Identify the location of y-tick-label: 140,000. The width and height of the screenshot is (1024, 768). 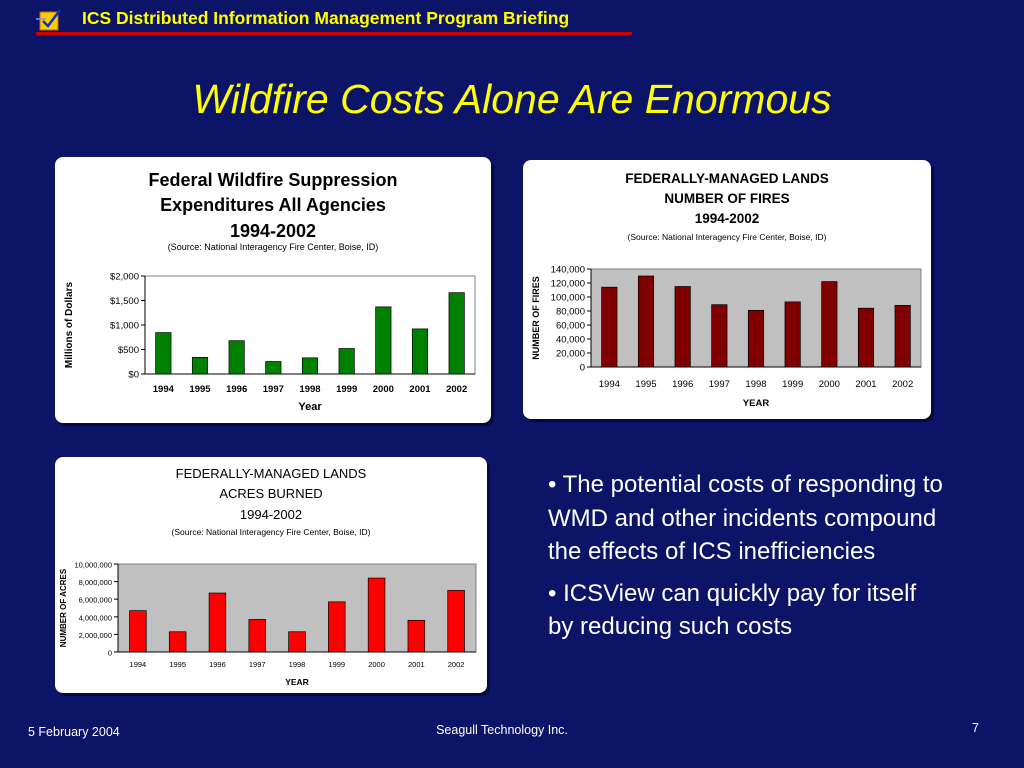
(568, 270).